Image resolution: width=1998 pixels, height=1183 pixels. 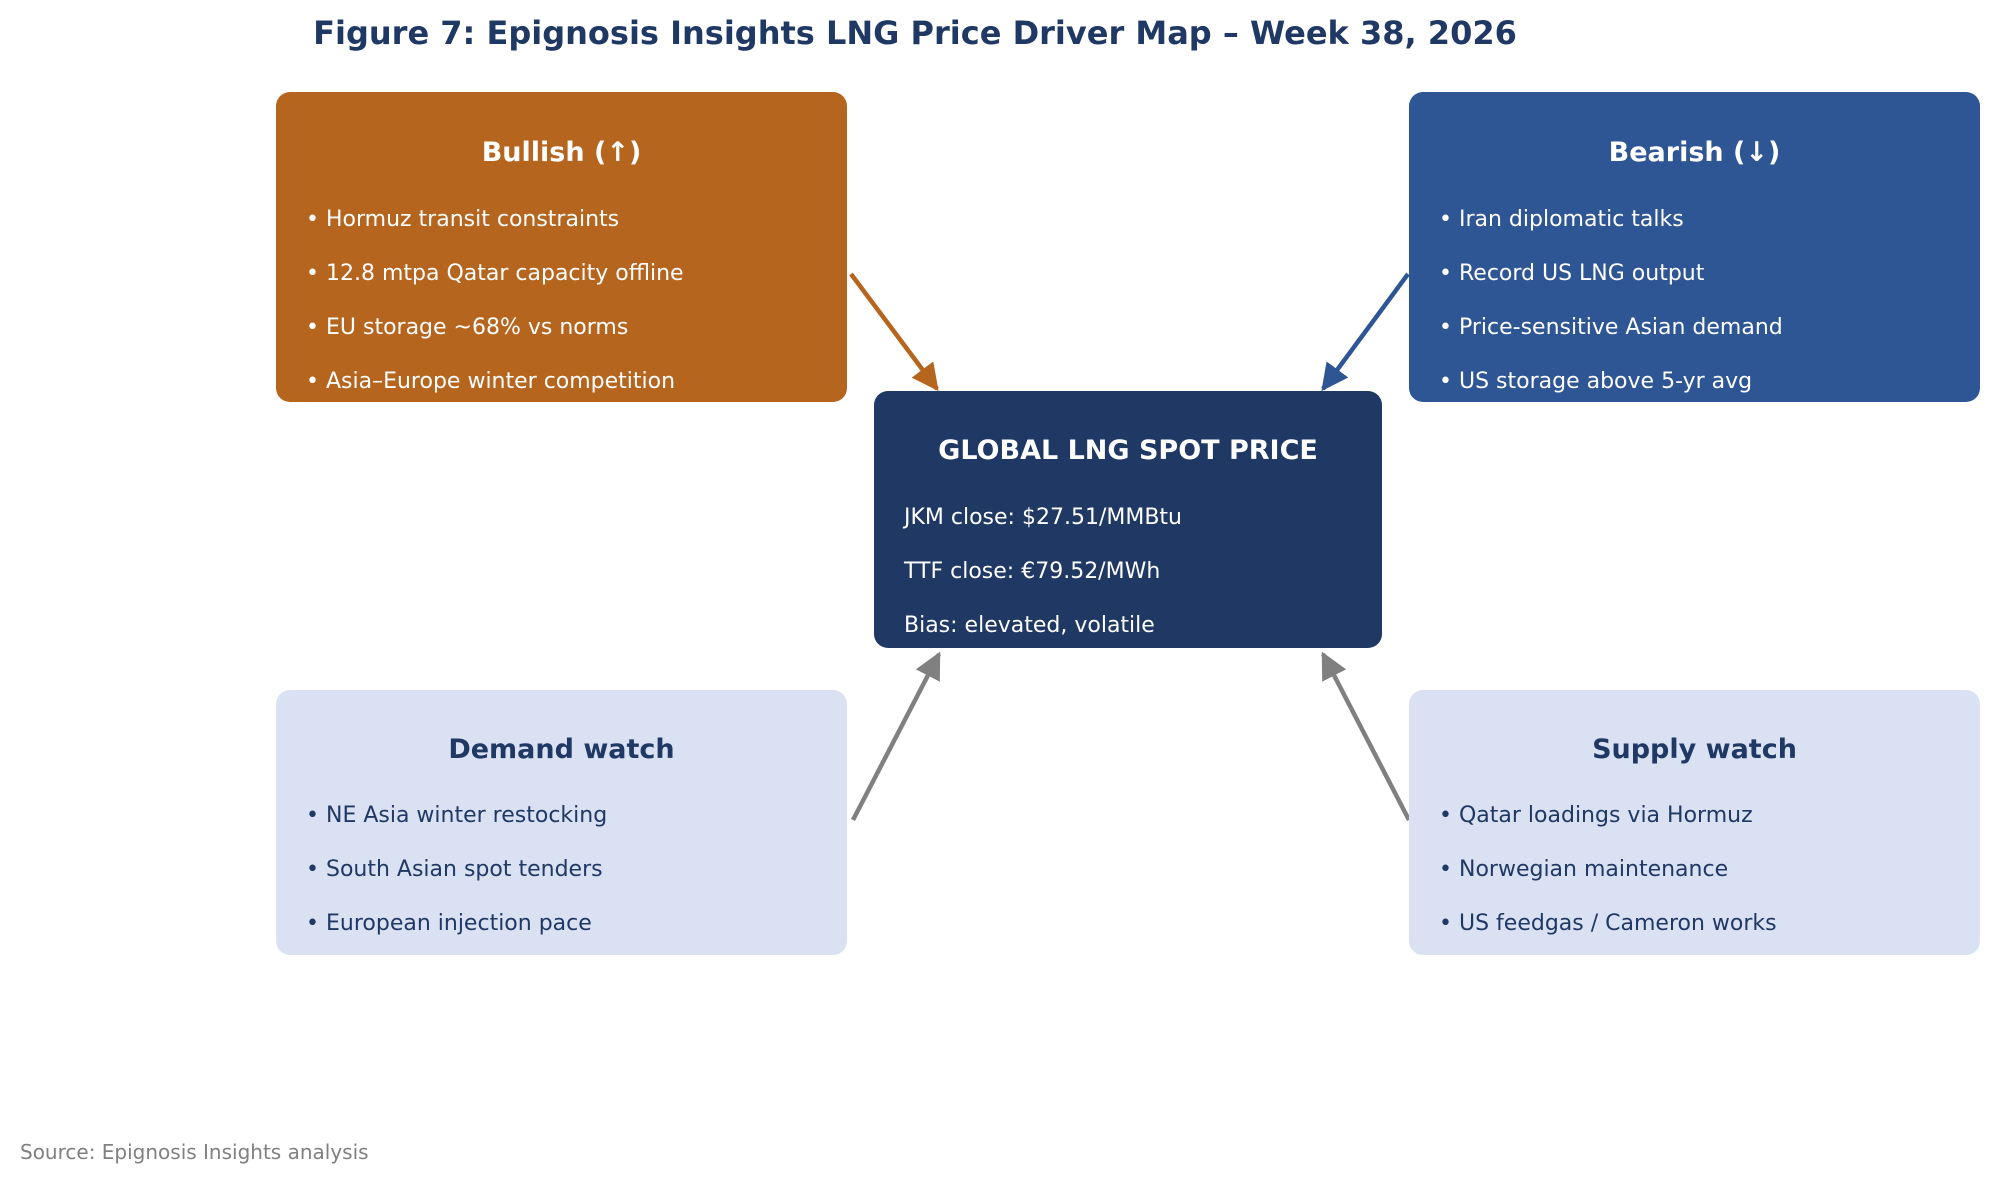 I want to click on list-item: Qatar loadings via Hormuz, so click(x=1694, y=816).